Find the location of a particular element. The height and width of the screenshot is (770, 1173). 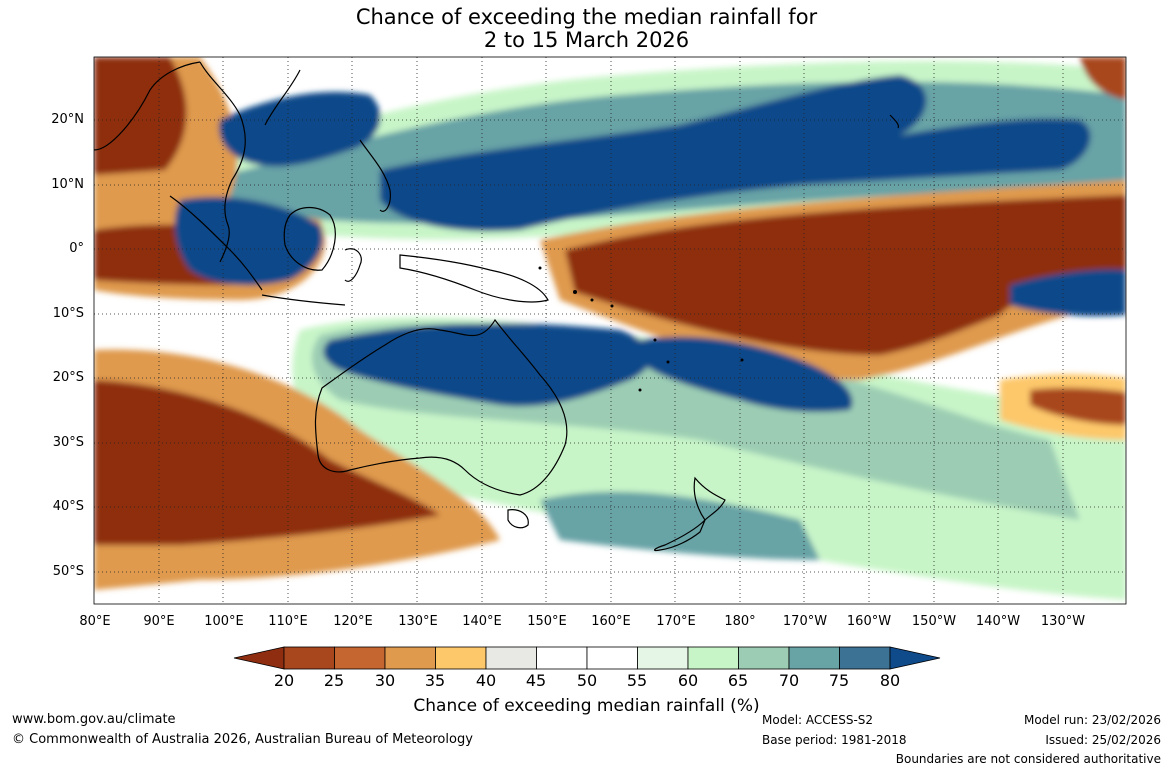

colorbar-tick: 50 is located at coordinates (587, 680).